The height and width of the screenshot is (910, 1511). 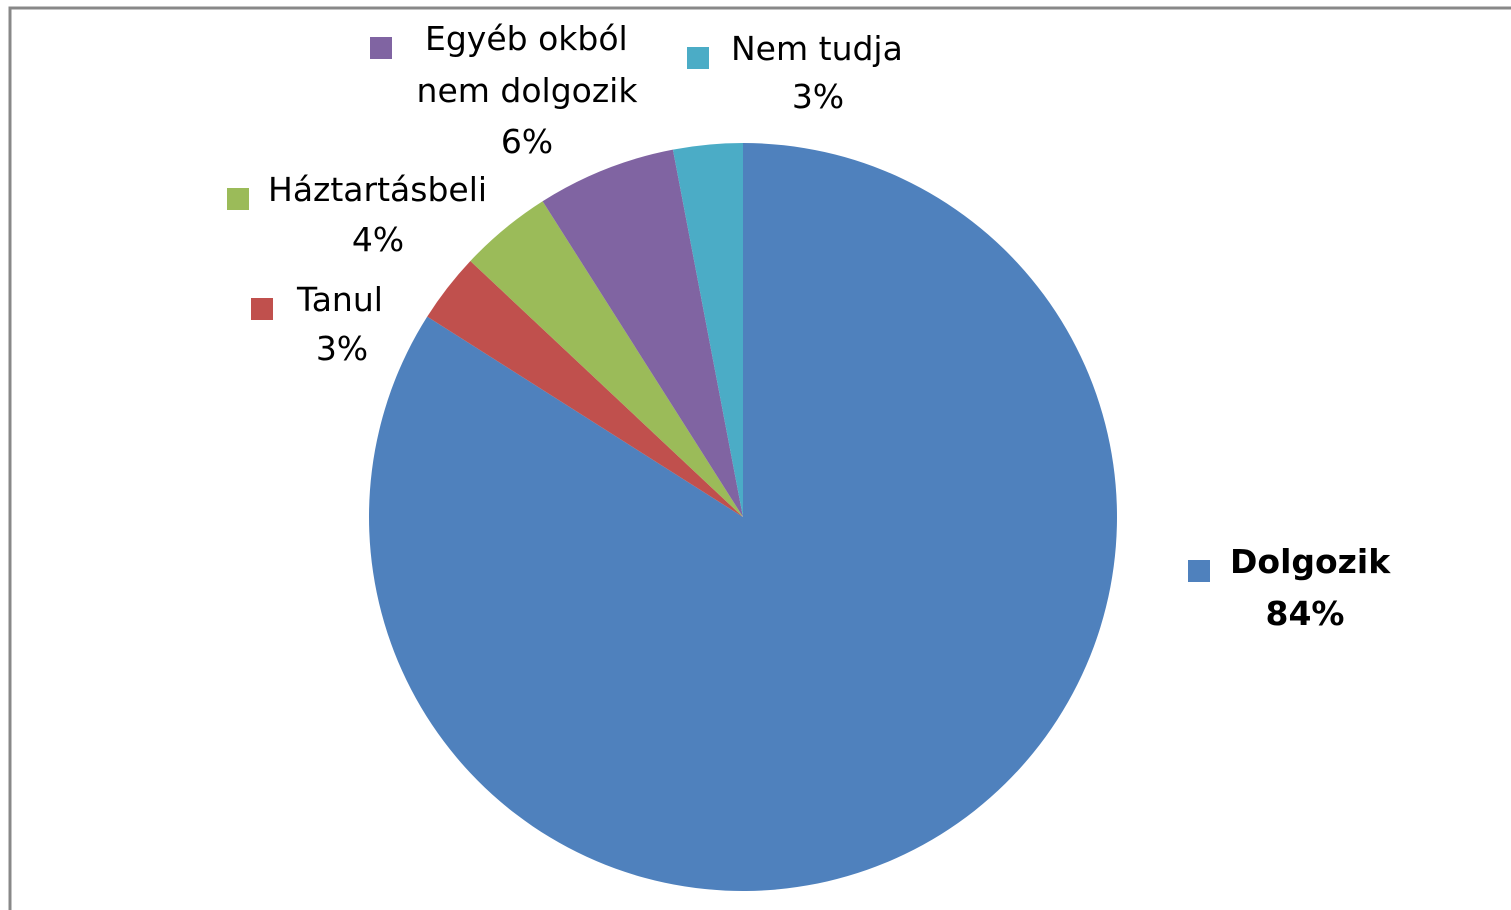 What do you see at coordinates (378, 239) in the screenshot?
I see `slice-value-label: 4%` at bounding box center [378, 239].